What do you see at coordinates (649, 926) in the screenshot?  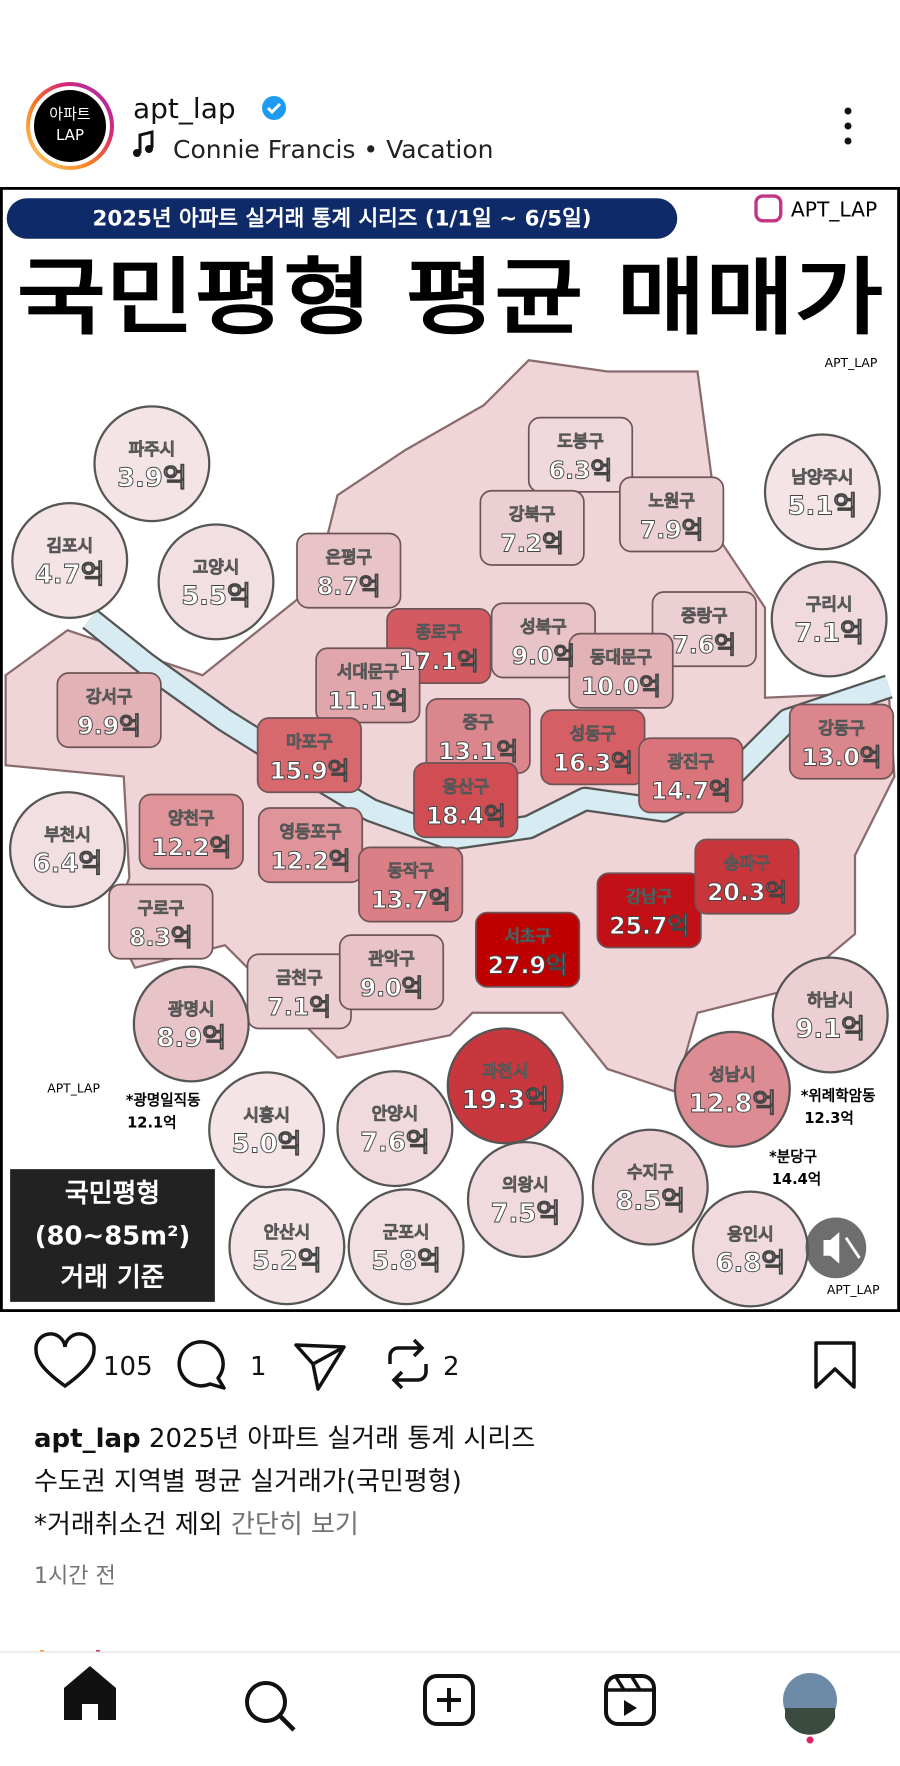 I see `region-price: 25.7억` at bounding box center [649, 926].